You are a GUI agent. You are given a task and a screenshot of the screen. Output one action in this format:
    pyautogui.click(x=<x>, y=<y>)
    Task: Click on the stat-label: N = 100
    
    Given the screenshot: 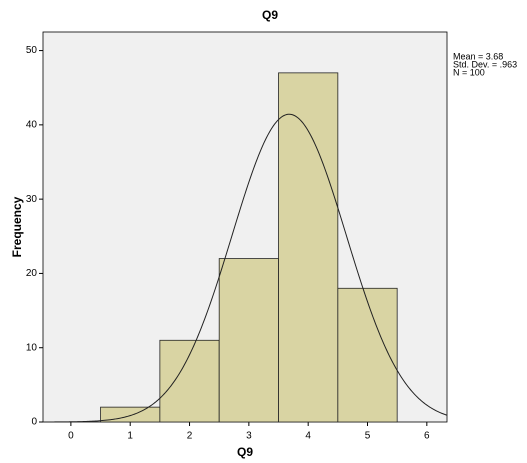 What is the action you would take?
    pyautogui.click(x=469, y=72)
    